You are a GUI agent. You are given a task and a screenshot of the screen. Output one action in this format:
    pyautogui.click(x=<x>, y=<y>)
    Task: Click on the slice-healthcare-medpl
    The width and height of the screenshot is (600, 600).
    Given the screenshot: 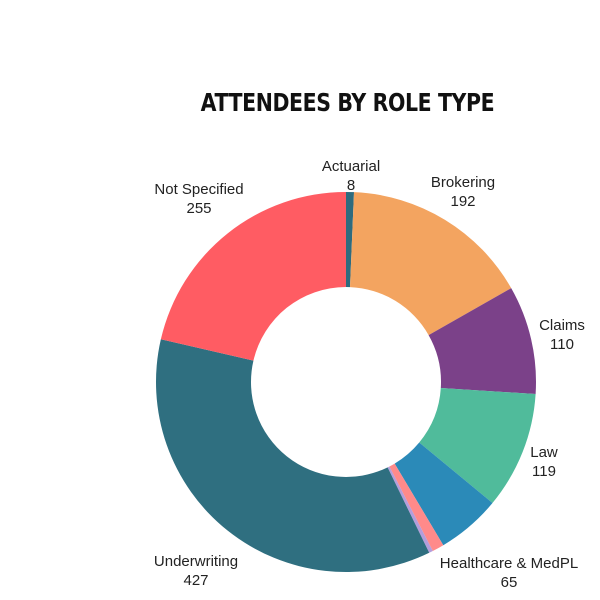 What is the action you would take?
    pyautogui.click(x=443, y=494)
    